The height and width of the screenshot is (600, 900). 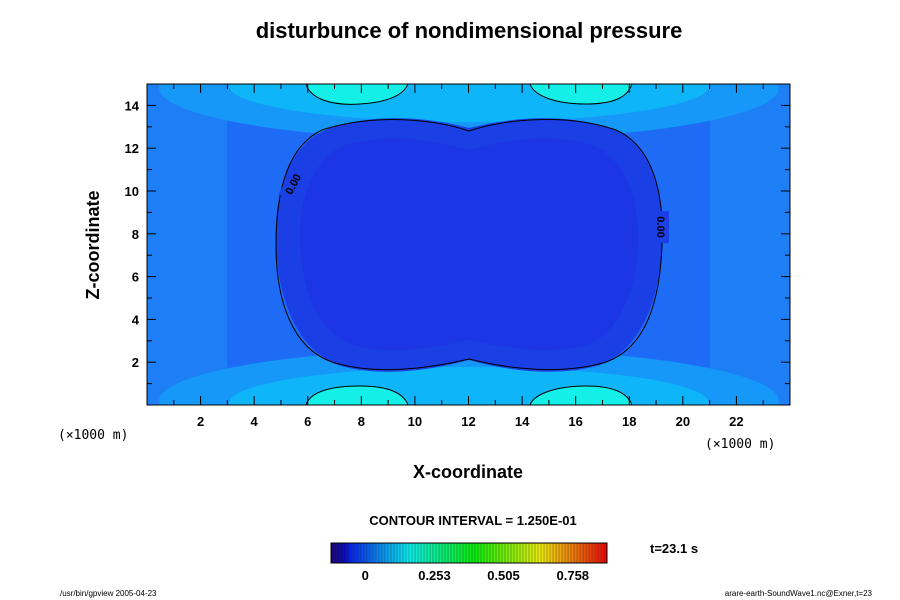 I want to click on x-tick-label: 20, so click(x=683, y=421).